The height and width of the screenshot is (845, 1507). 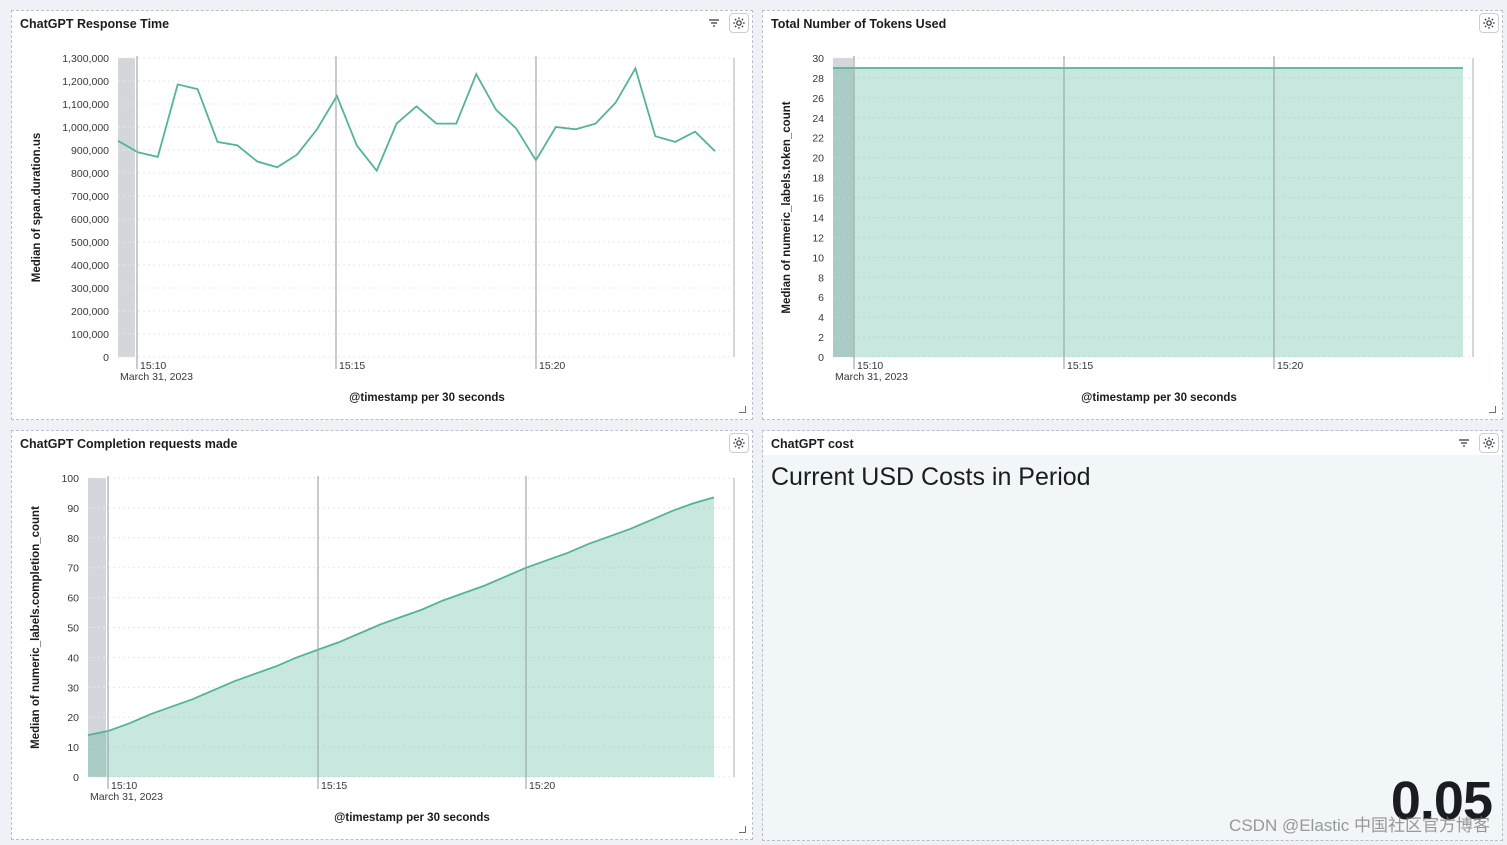 I want to click on panel-title: ChatGPT Response Time, so click(x=95, y=24).